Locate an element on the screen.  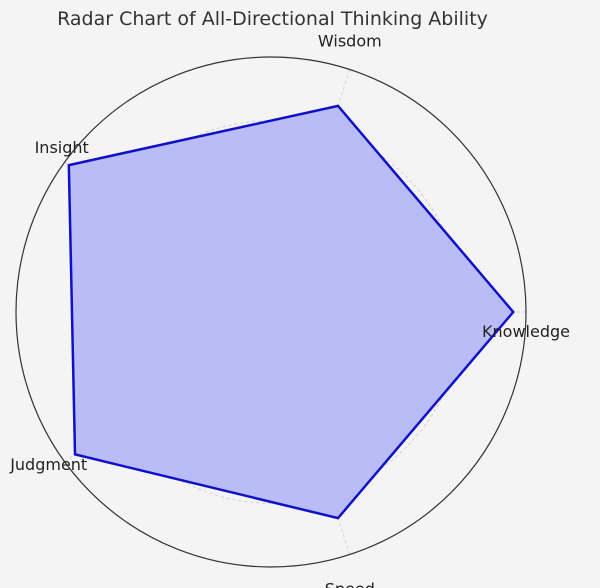
axis-label-knowledge: Knowledge is located at coordinates (526, 331).